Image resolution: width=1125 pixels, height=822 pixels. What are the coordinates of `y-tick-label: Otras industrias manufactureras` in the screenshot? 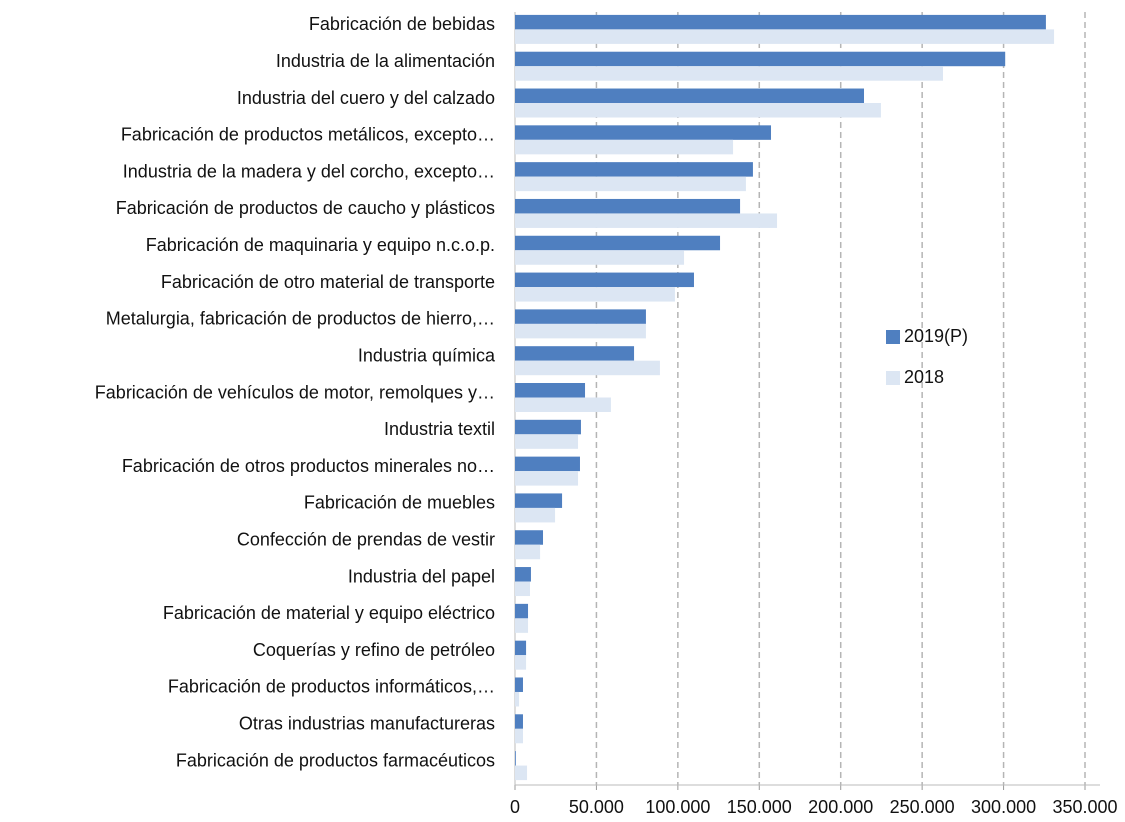 It's located at (367, 724).